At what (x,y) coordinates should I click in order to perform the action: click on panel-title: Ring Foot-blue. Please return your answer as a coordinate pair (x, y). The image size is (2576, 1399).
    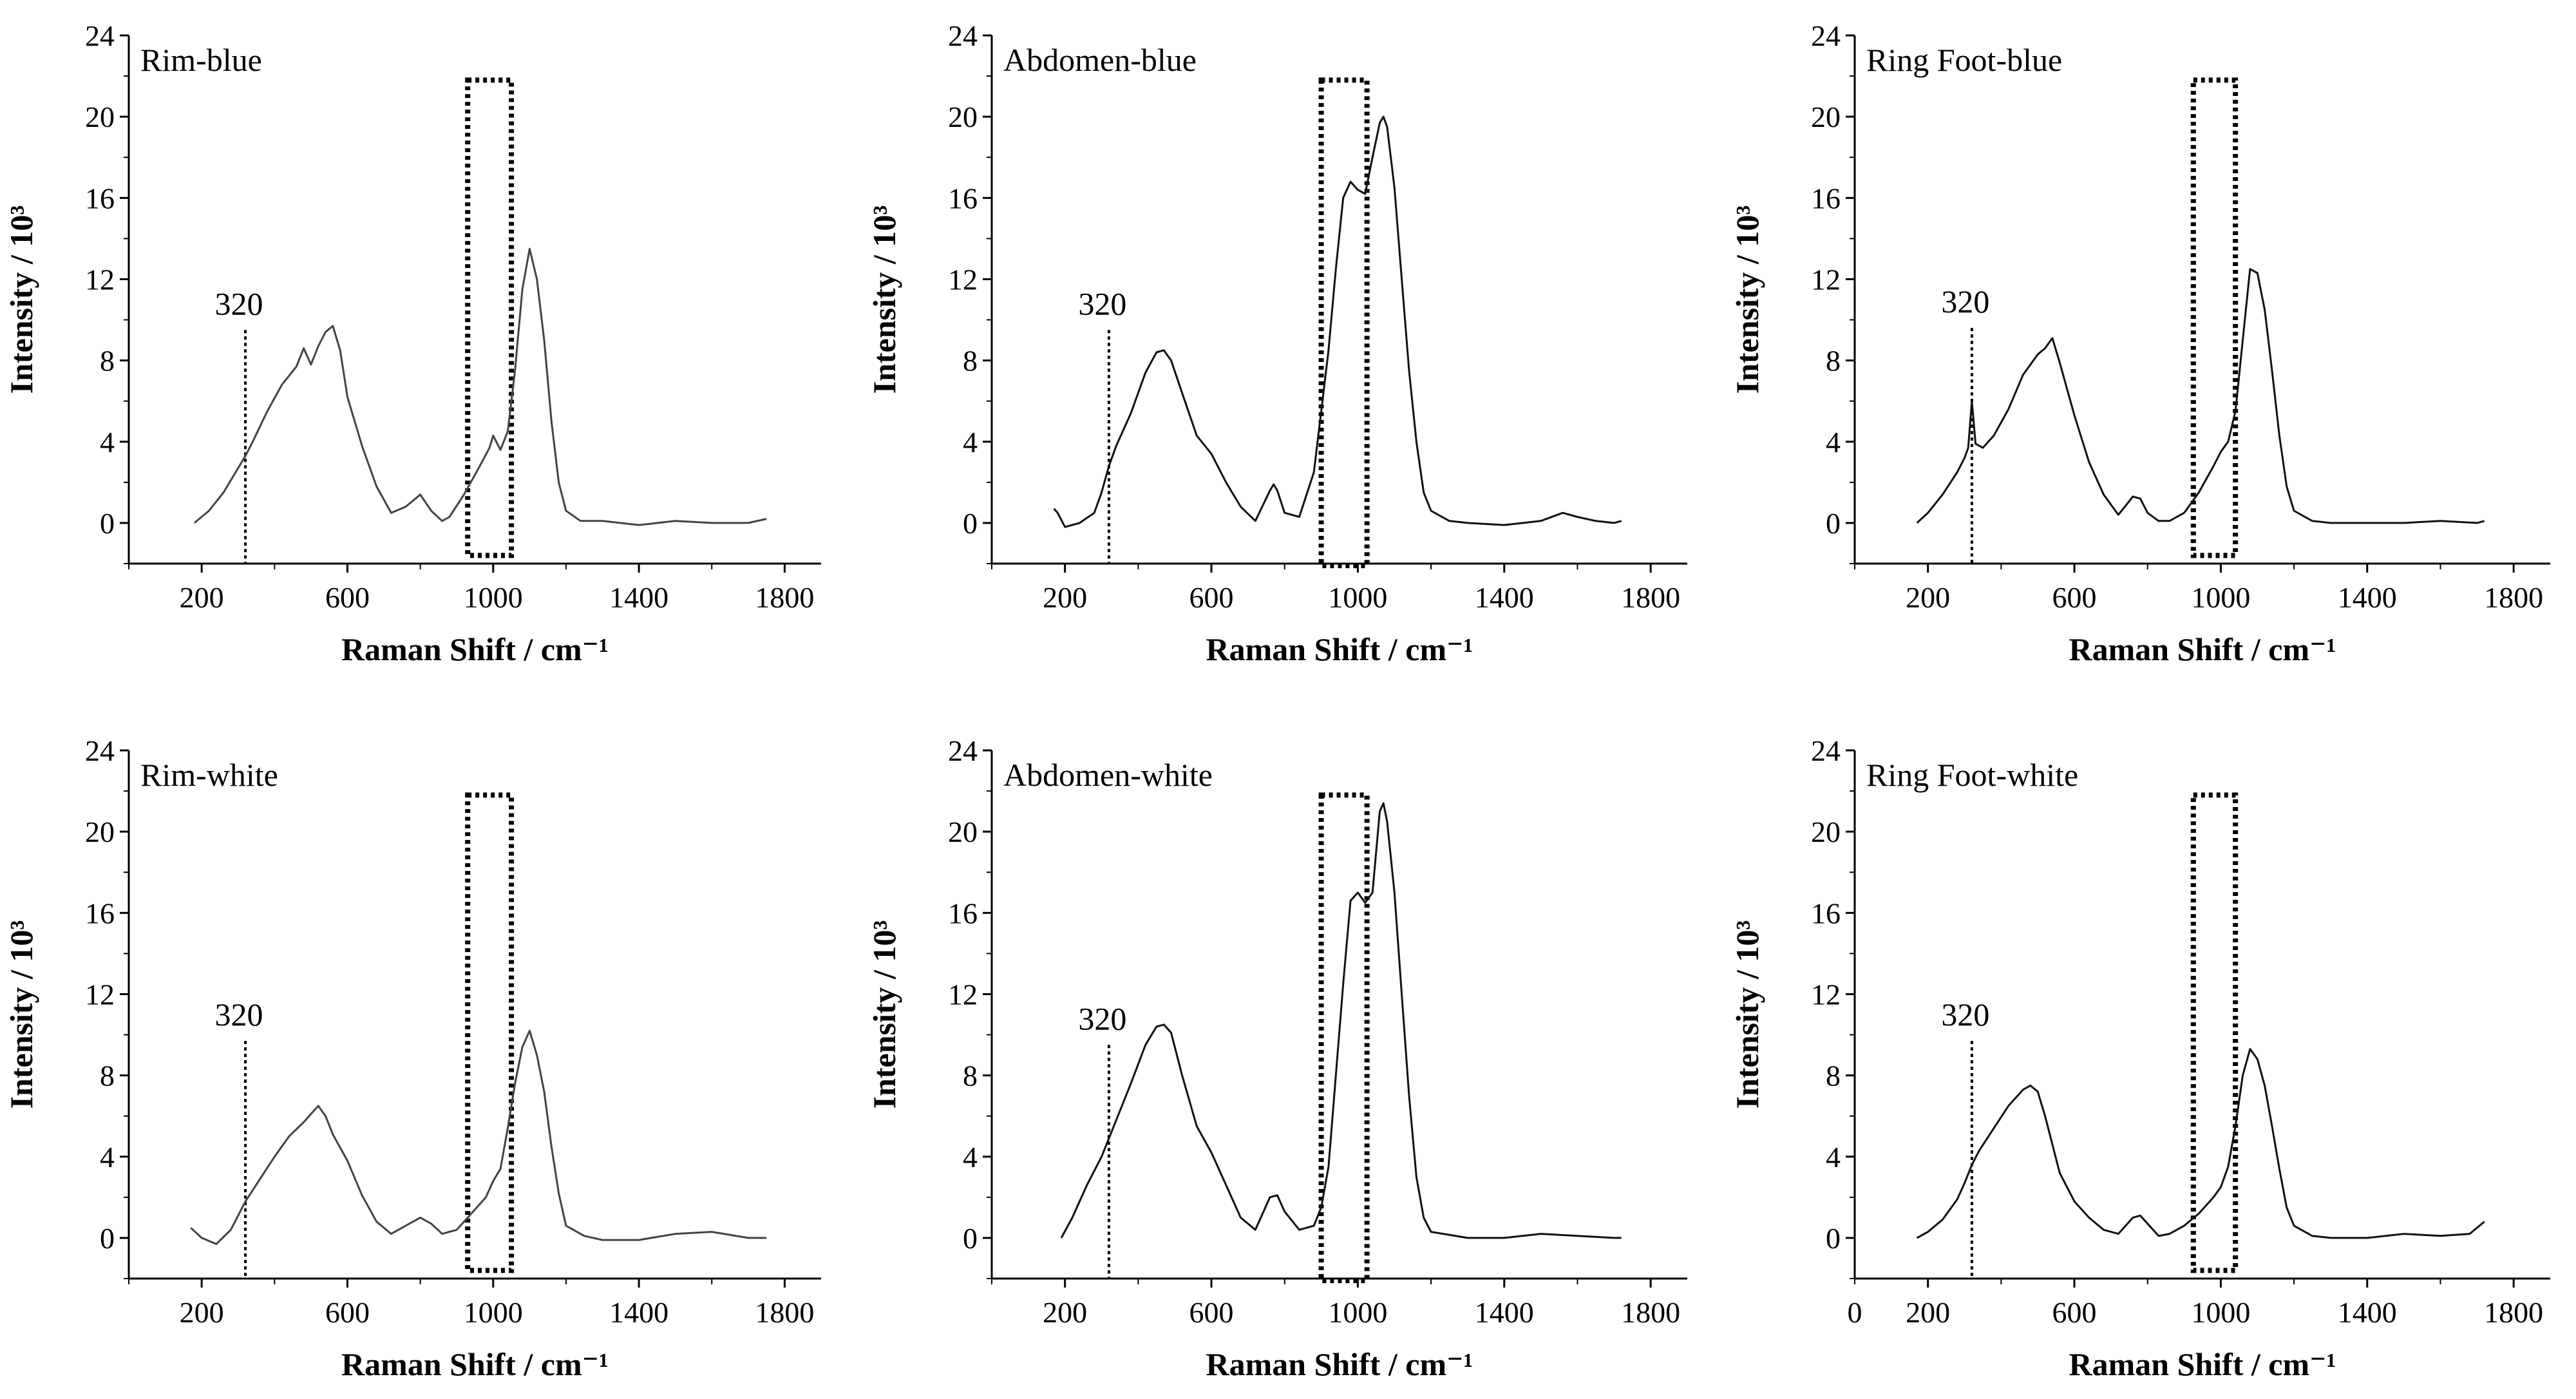
    Looking at the image, I should click on (1964, 60).